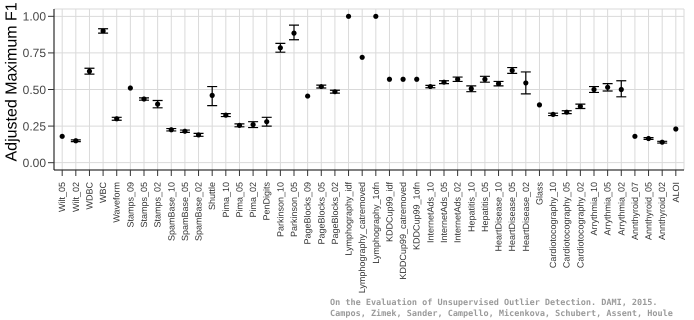 The height and width of the screenshot is (320, 694). I want to click on x-tick-label: SpamBase_05, so click(185, 212).